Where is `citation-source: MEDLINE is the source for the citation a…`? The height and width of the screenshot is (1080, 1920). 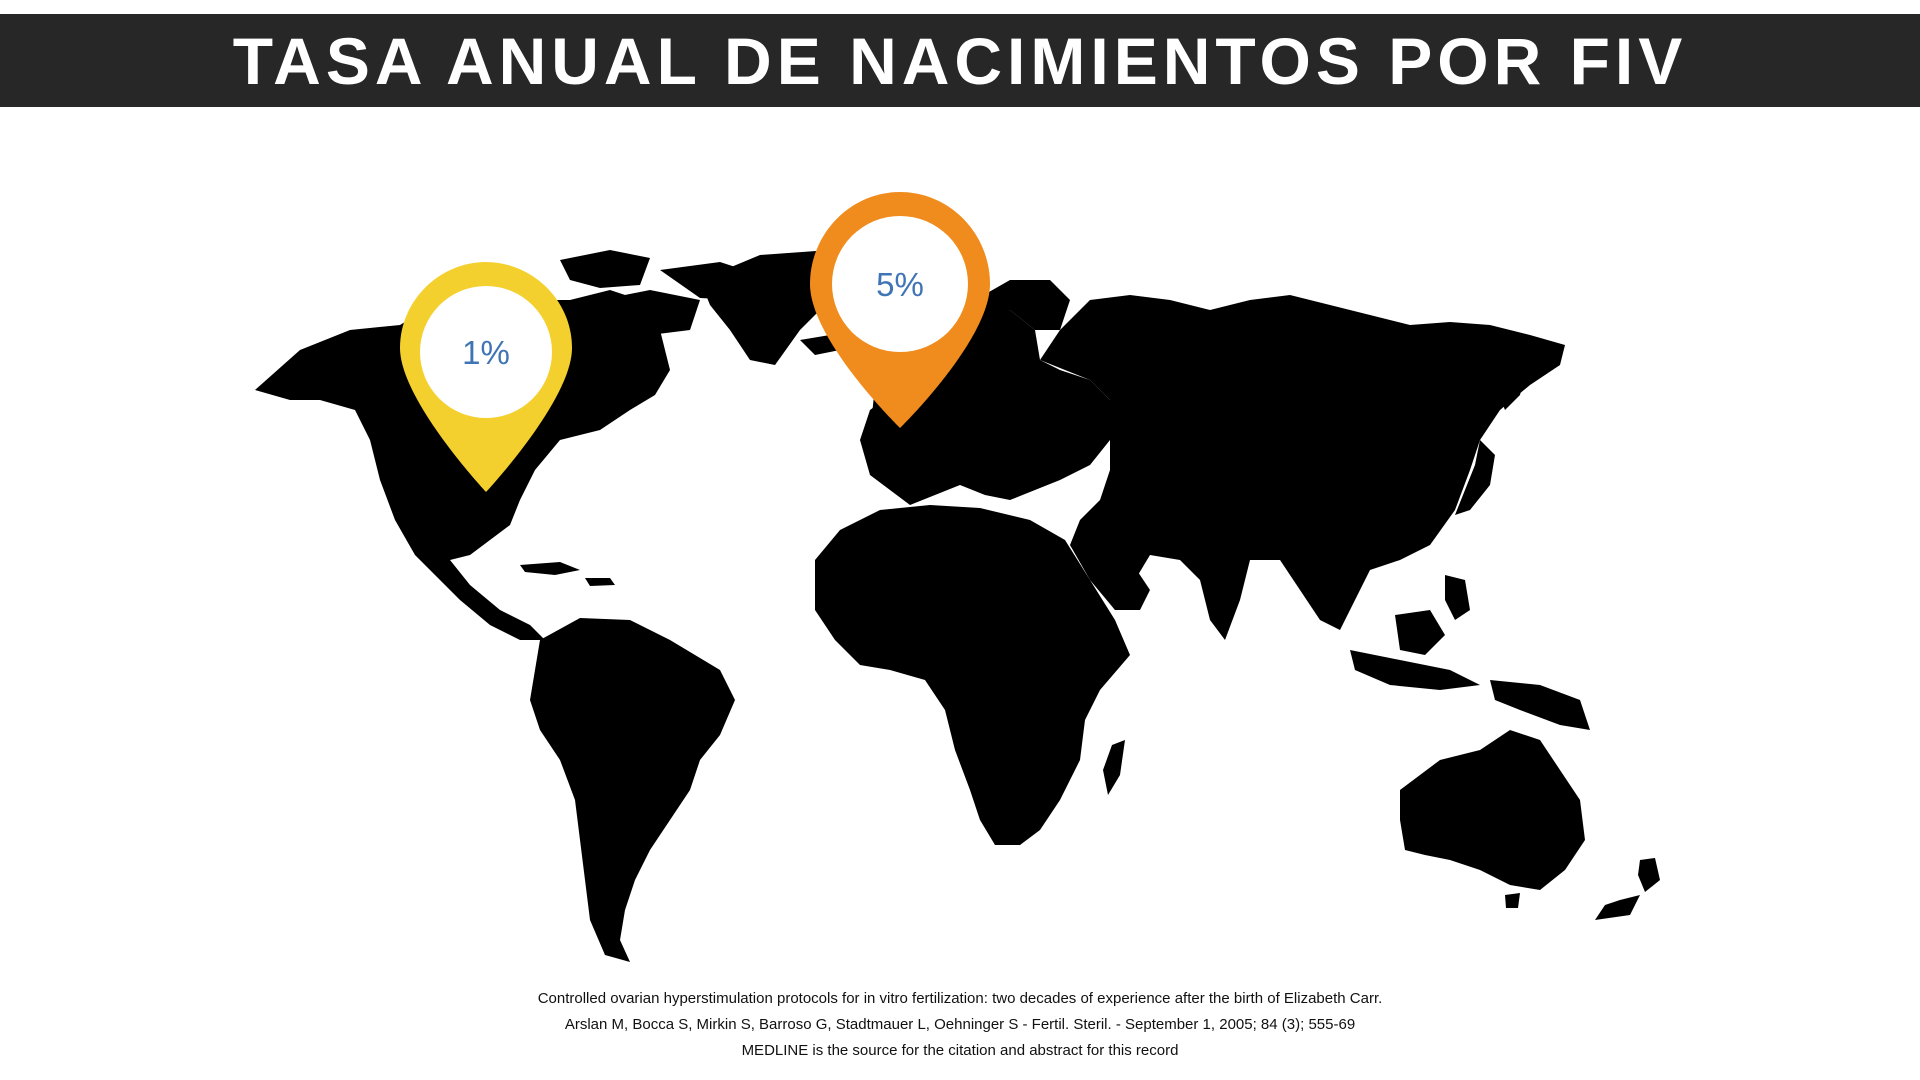 citation-source: MEDLINE is the source for the citation a… is located at coordinates (960, 1050).